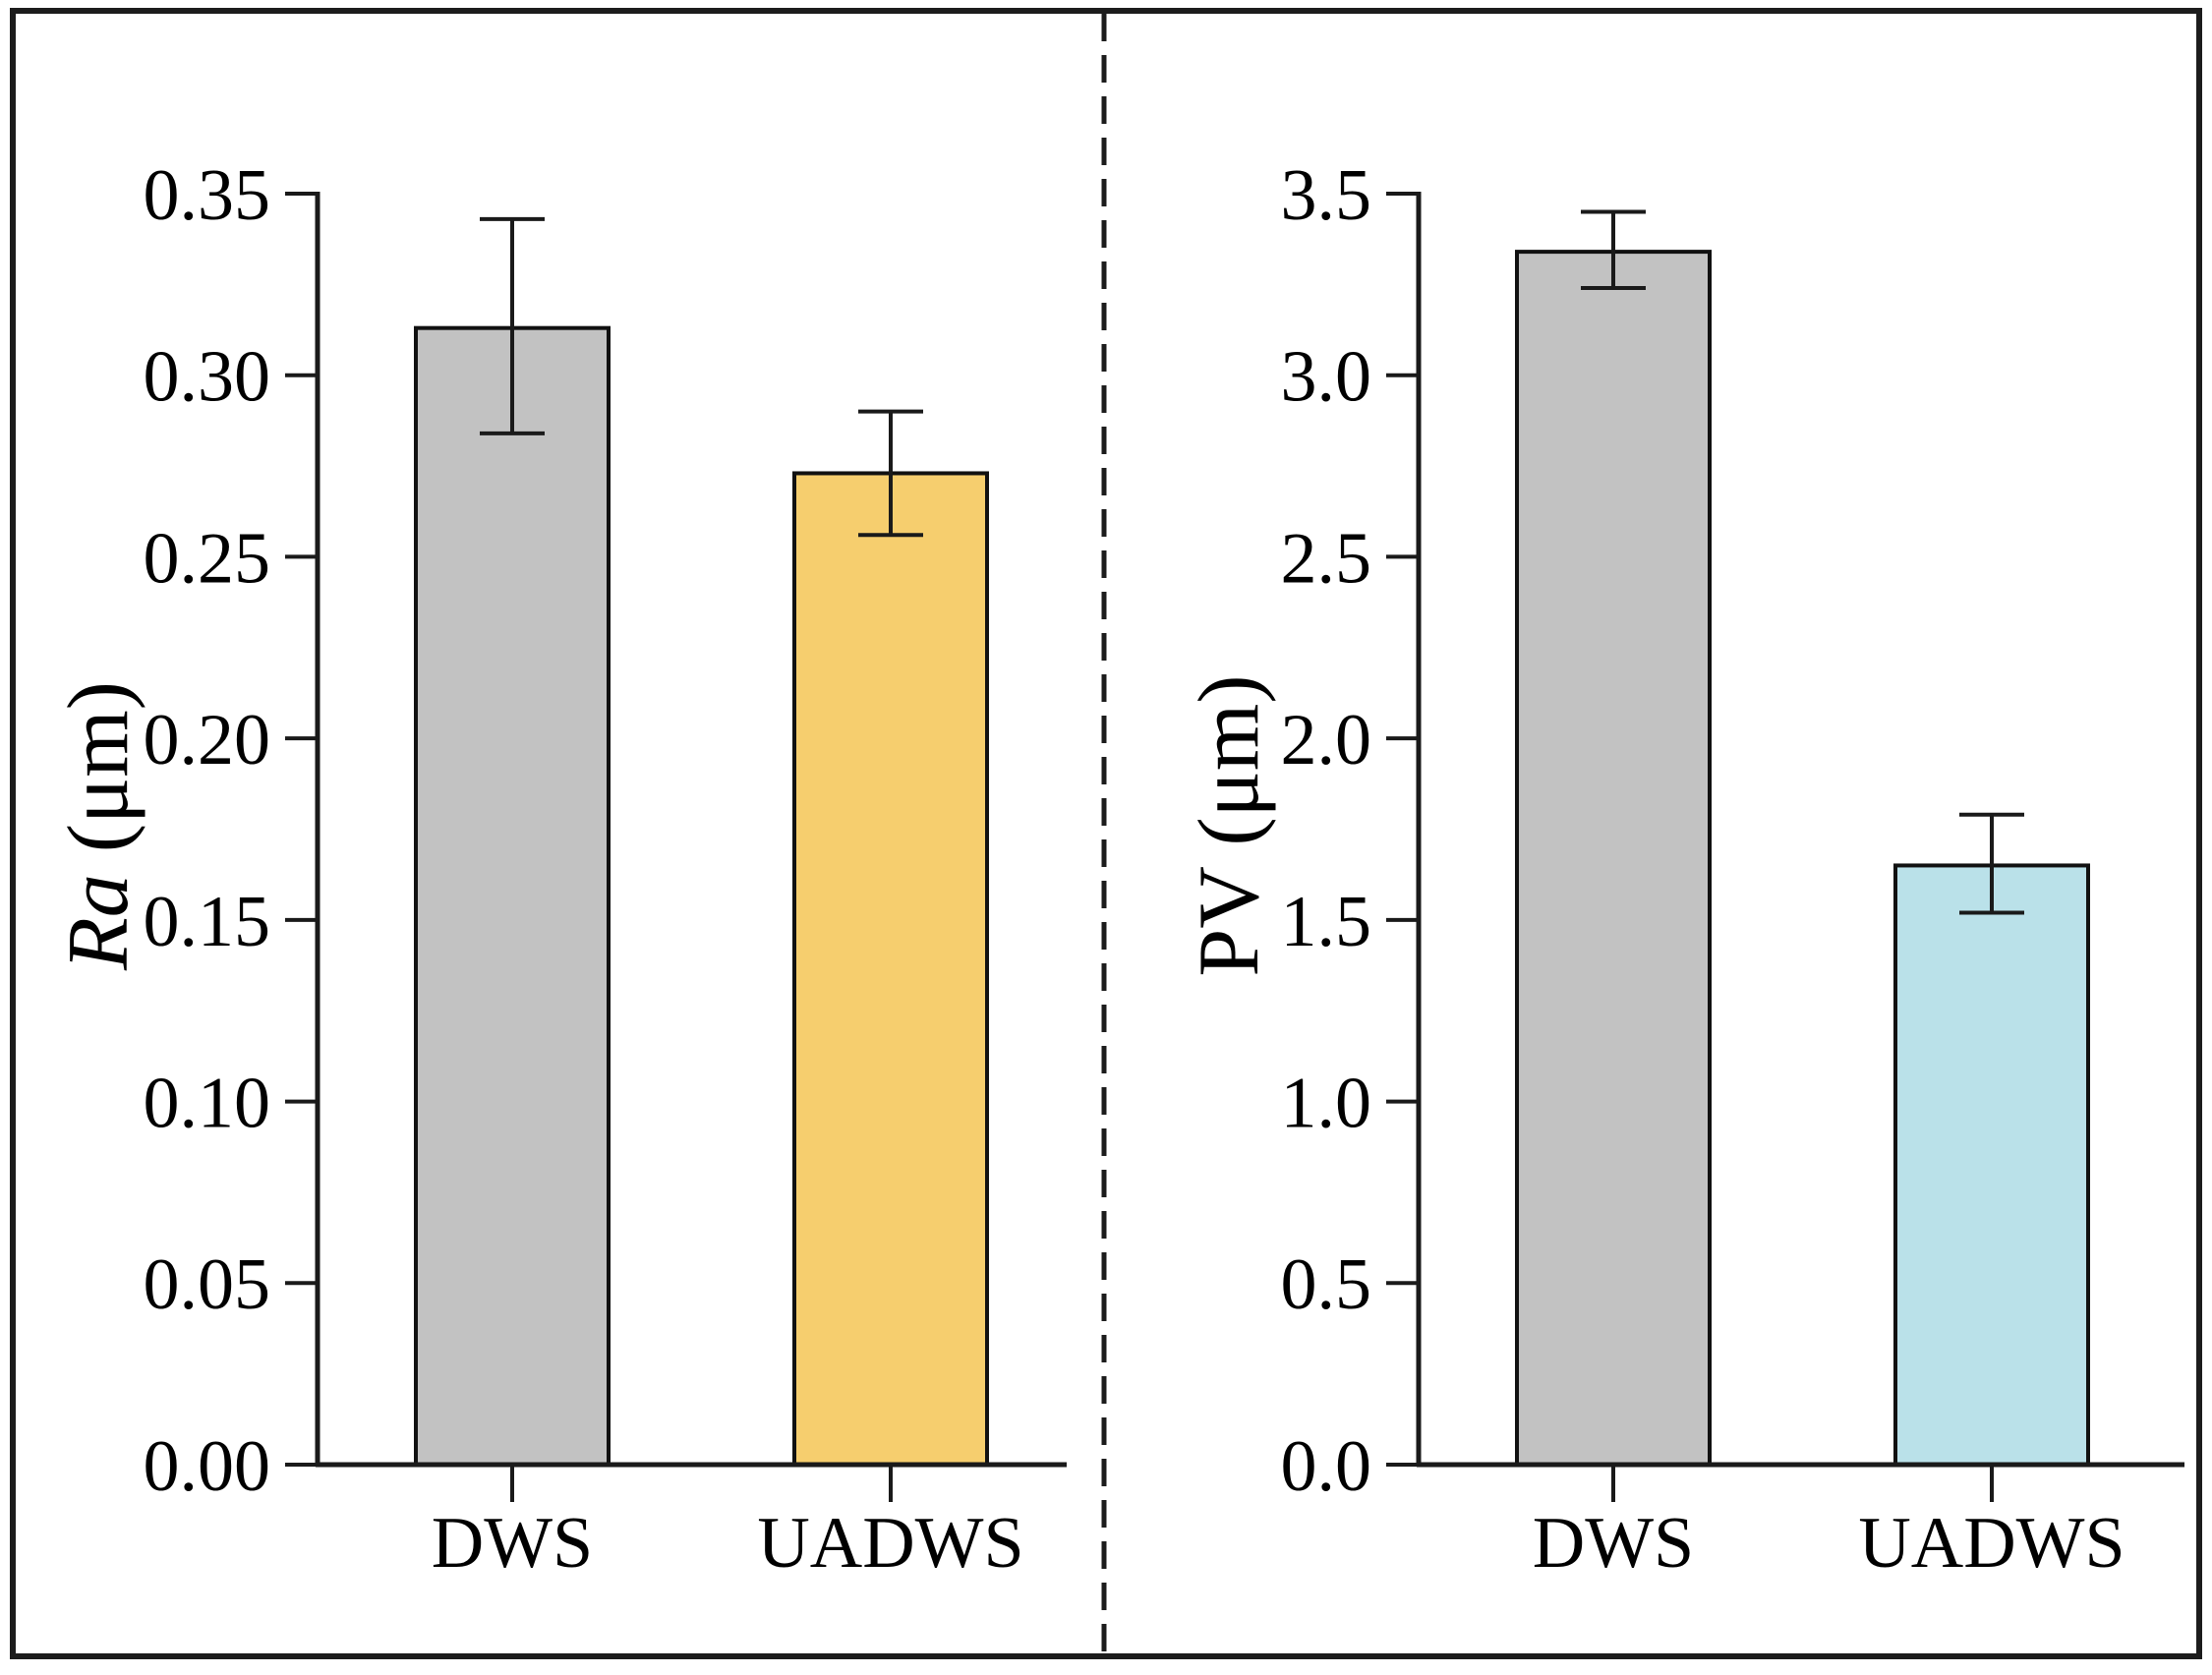 This screenshot has height=1675, width=2212. I want to click on bar-ra-dws, so click(512, 896).